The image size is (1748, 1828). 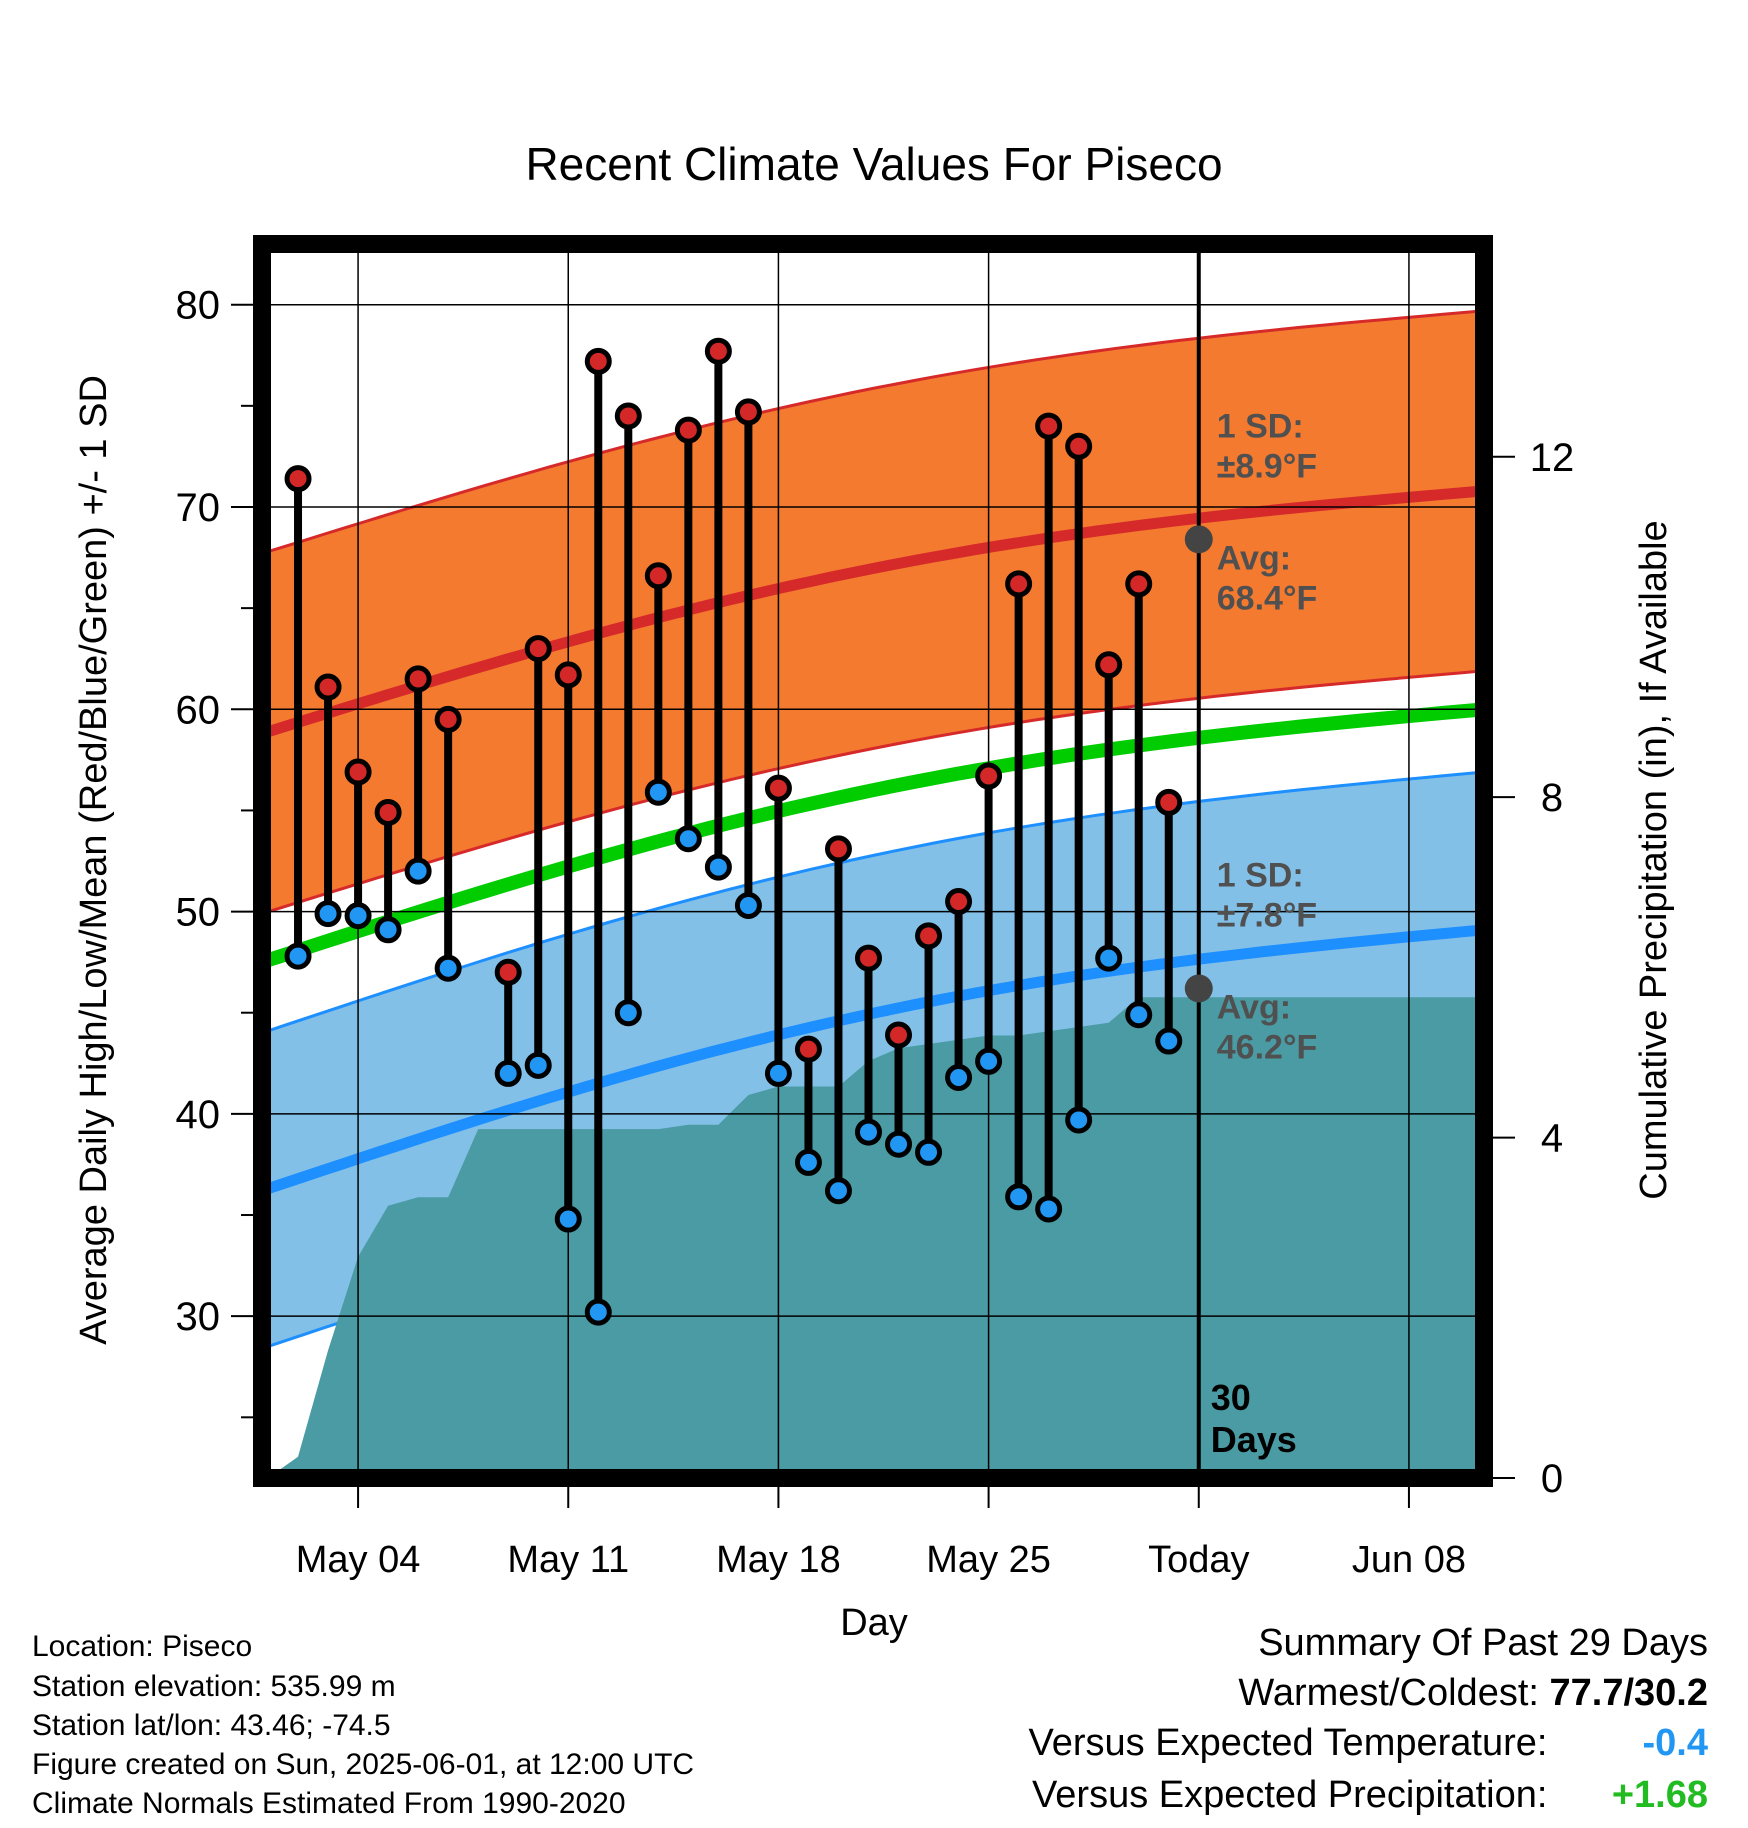 I want to click on y-tick-label: 40, so click(x=198, y=1115).